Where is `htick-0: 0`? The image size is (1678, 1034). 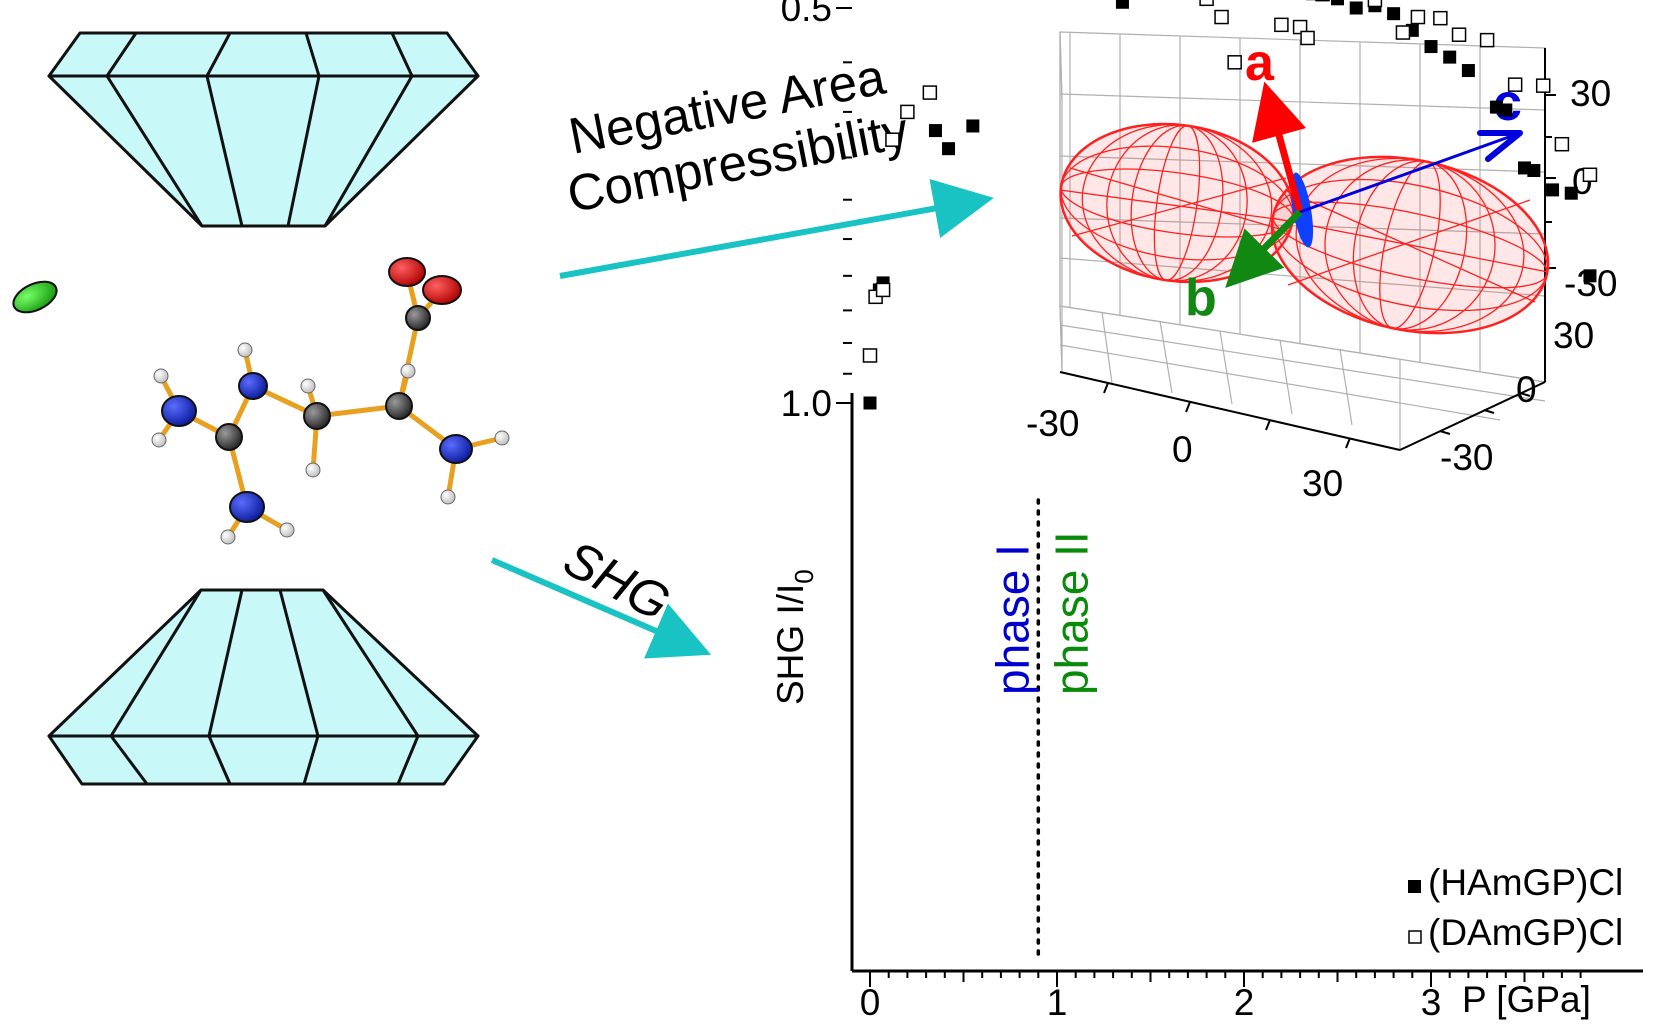
htick-0: 0 is located at coordinates (1182, 449).